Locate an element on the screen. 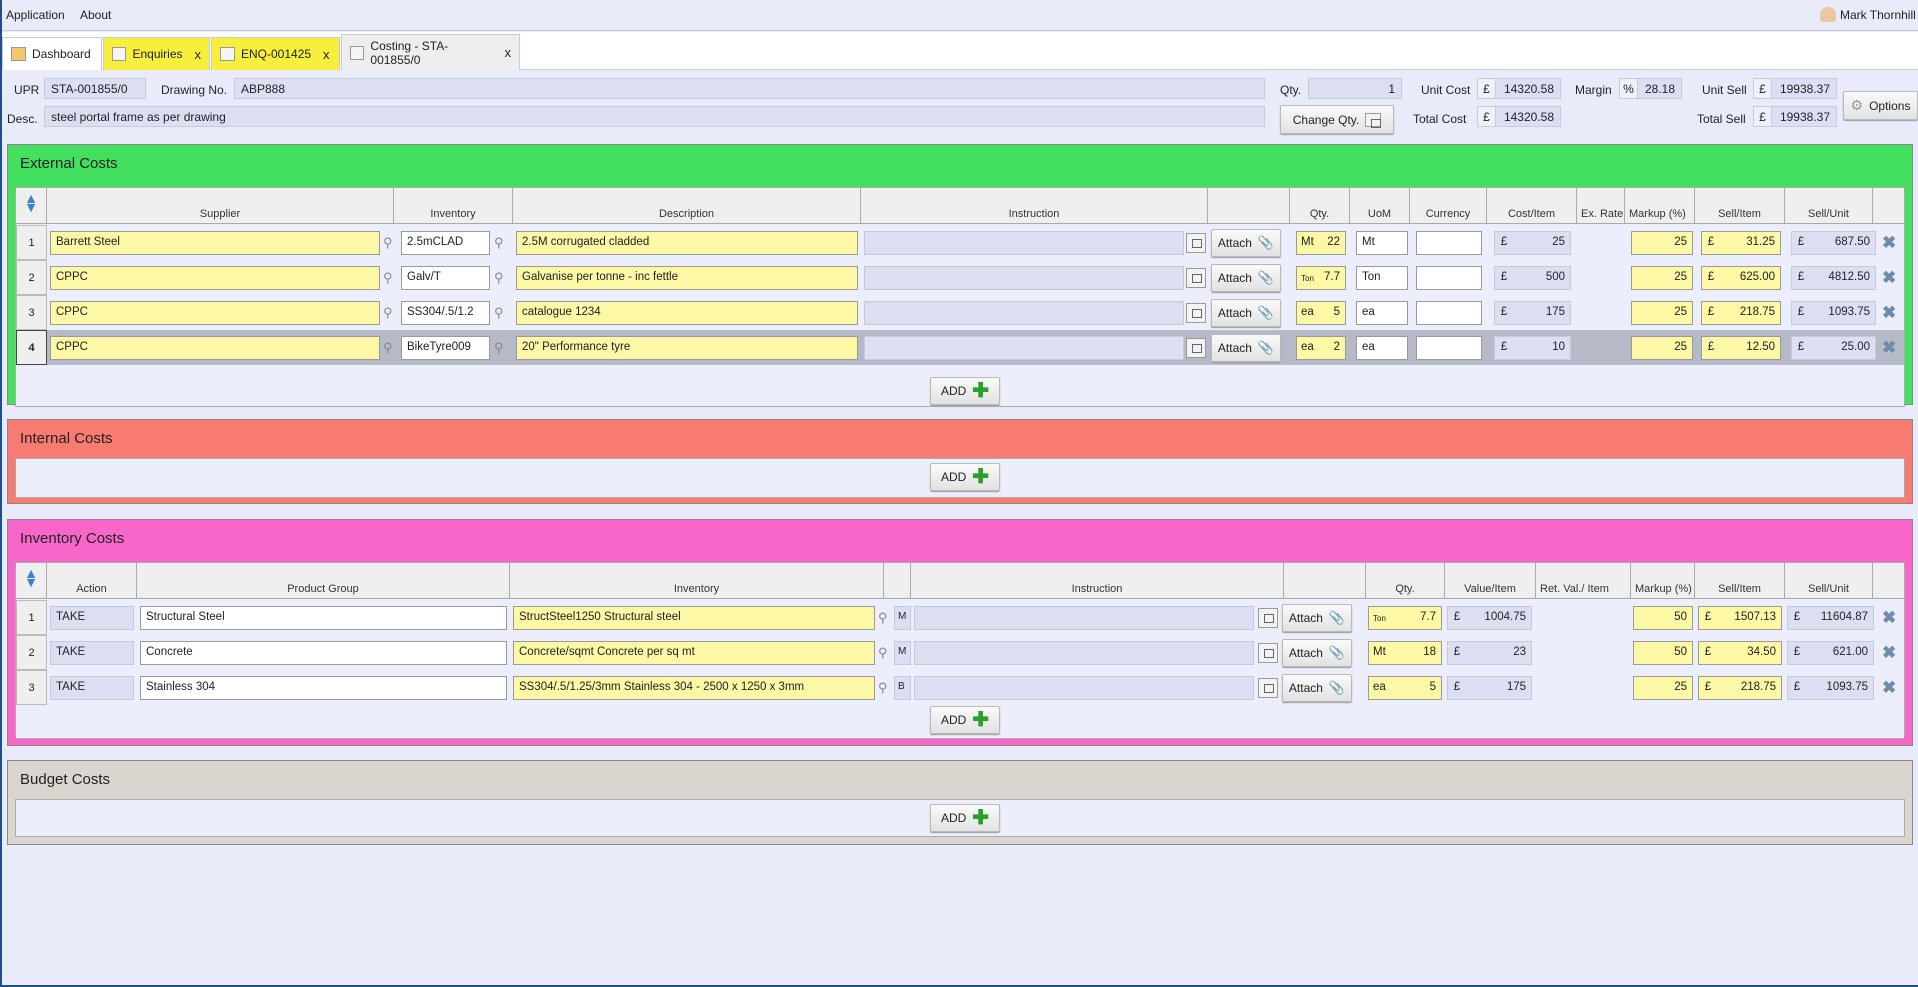  description-field: 20" Performance tyre is located at coordinates (687, 348).